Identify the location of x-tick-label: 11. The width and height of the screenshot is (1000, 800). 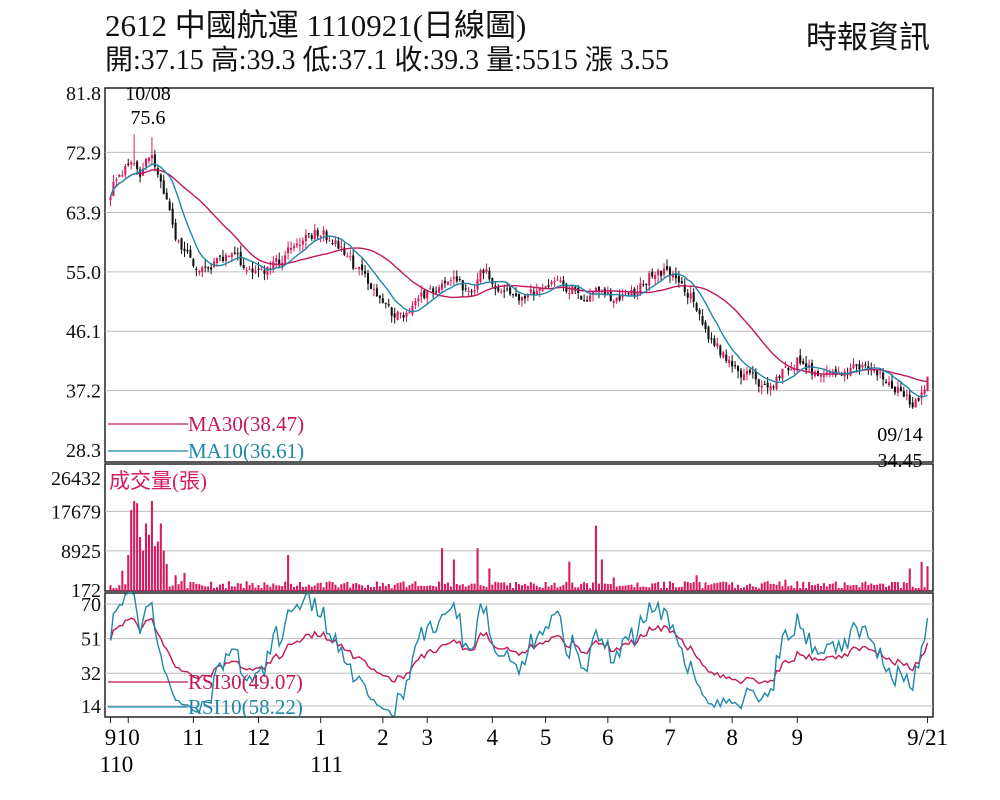
(193, 737).